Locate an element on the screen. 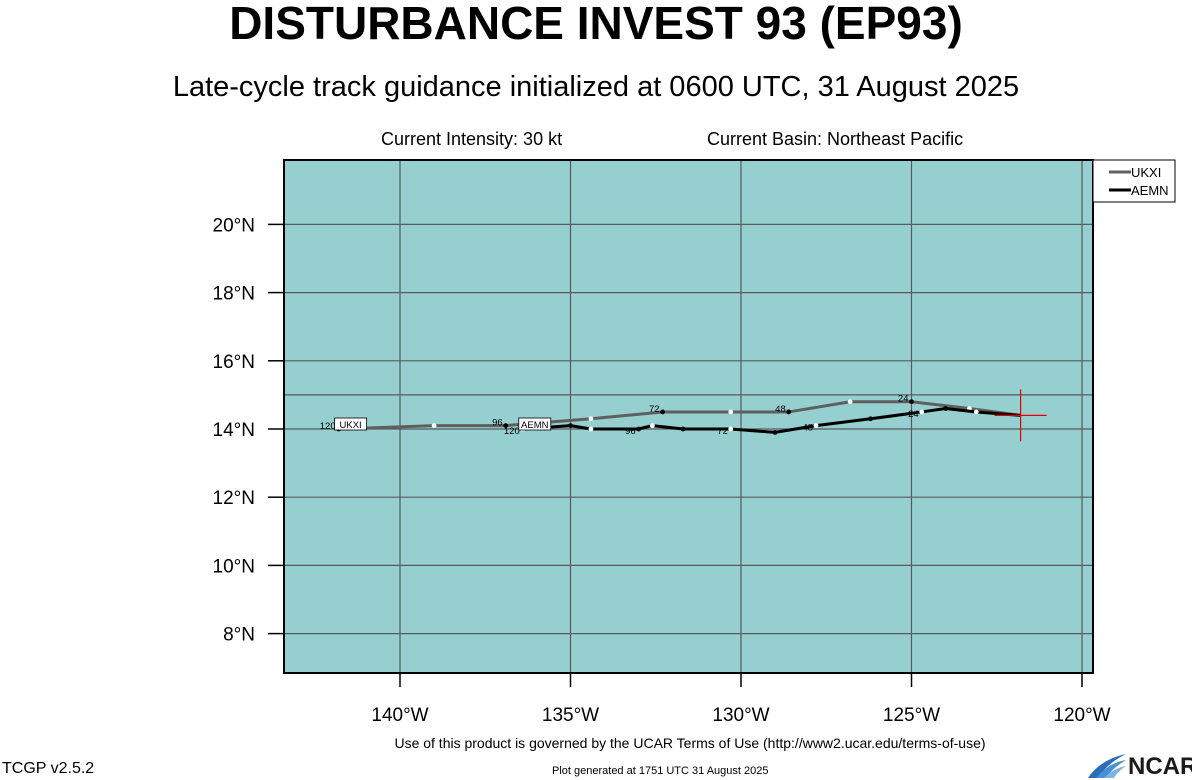 The height and width of the screenshot is (780, 1192). x-tick-label: 135°W is located at coordinates (570, 715).